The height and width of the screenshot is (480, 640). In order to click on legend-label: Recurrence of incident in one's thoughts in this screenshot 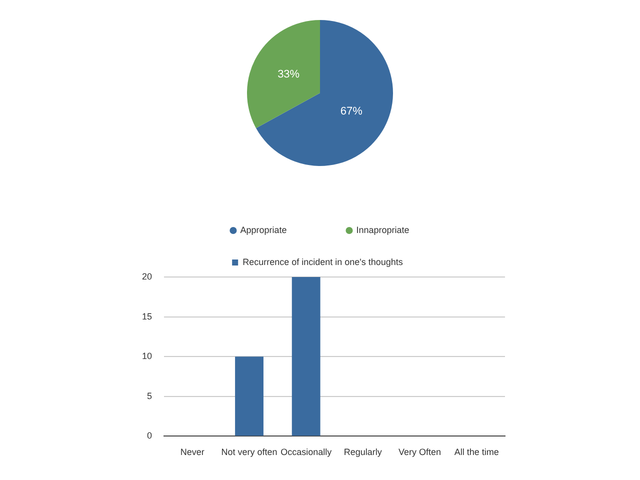, I will do `click(323, 261)`.